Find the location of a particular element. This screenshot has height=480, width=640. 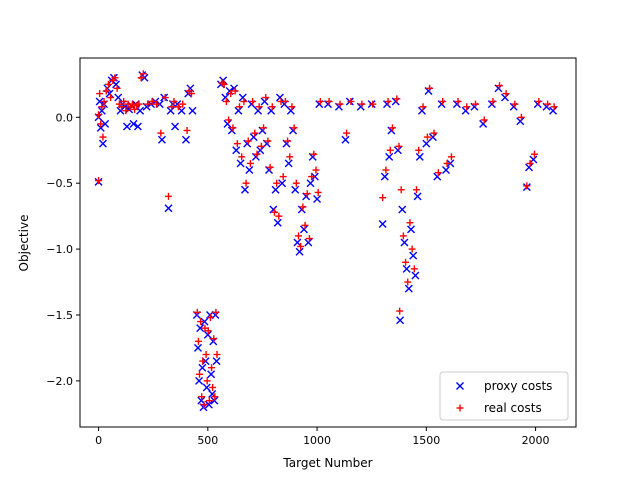

legend: proxy costs real costs is located at coordinates (504, 396).